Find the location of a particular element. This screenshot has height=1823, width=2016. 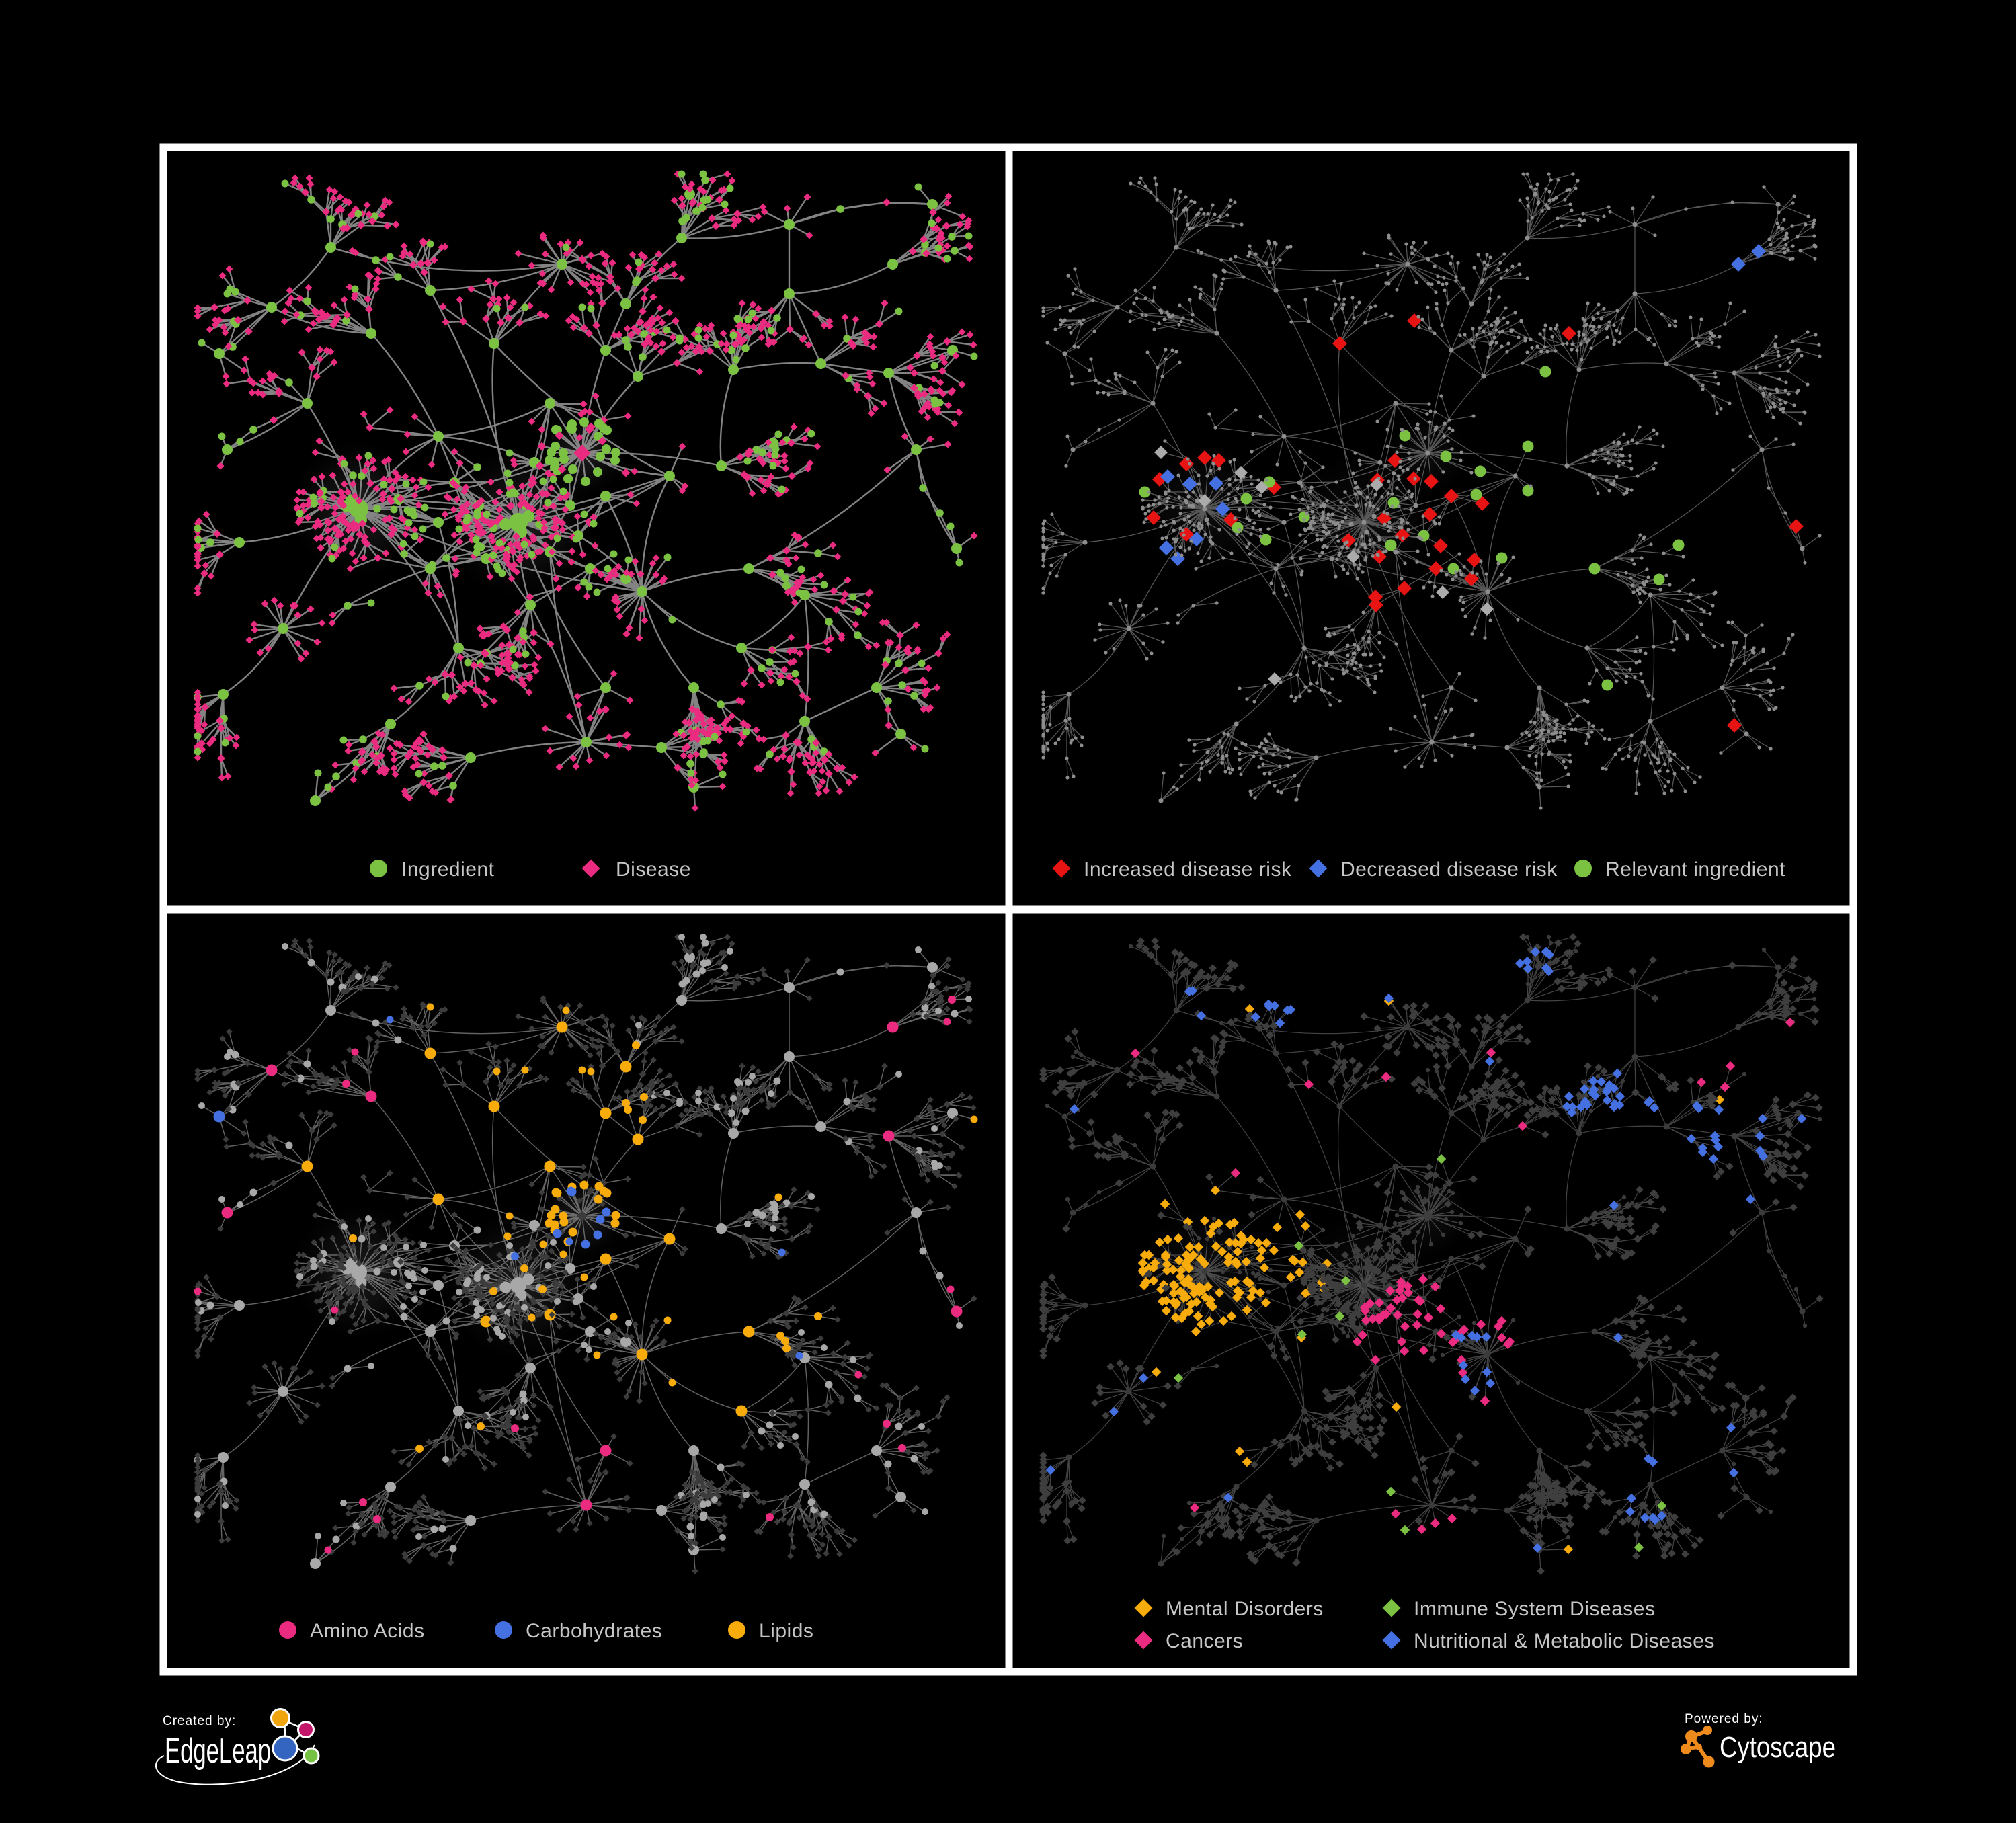

svg-text: Immune System Diseases is located at coordinates (1534, 1609).